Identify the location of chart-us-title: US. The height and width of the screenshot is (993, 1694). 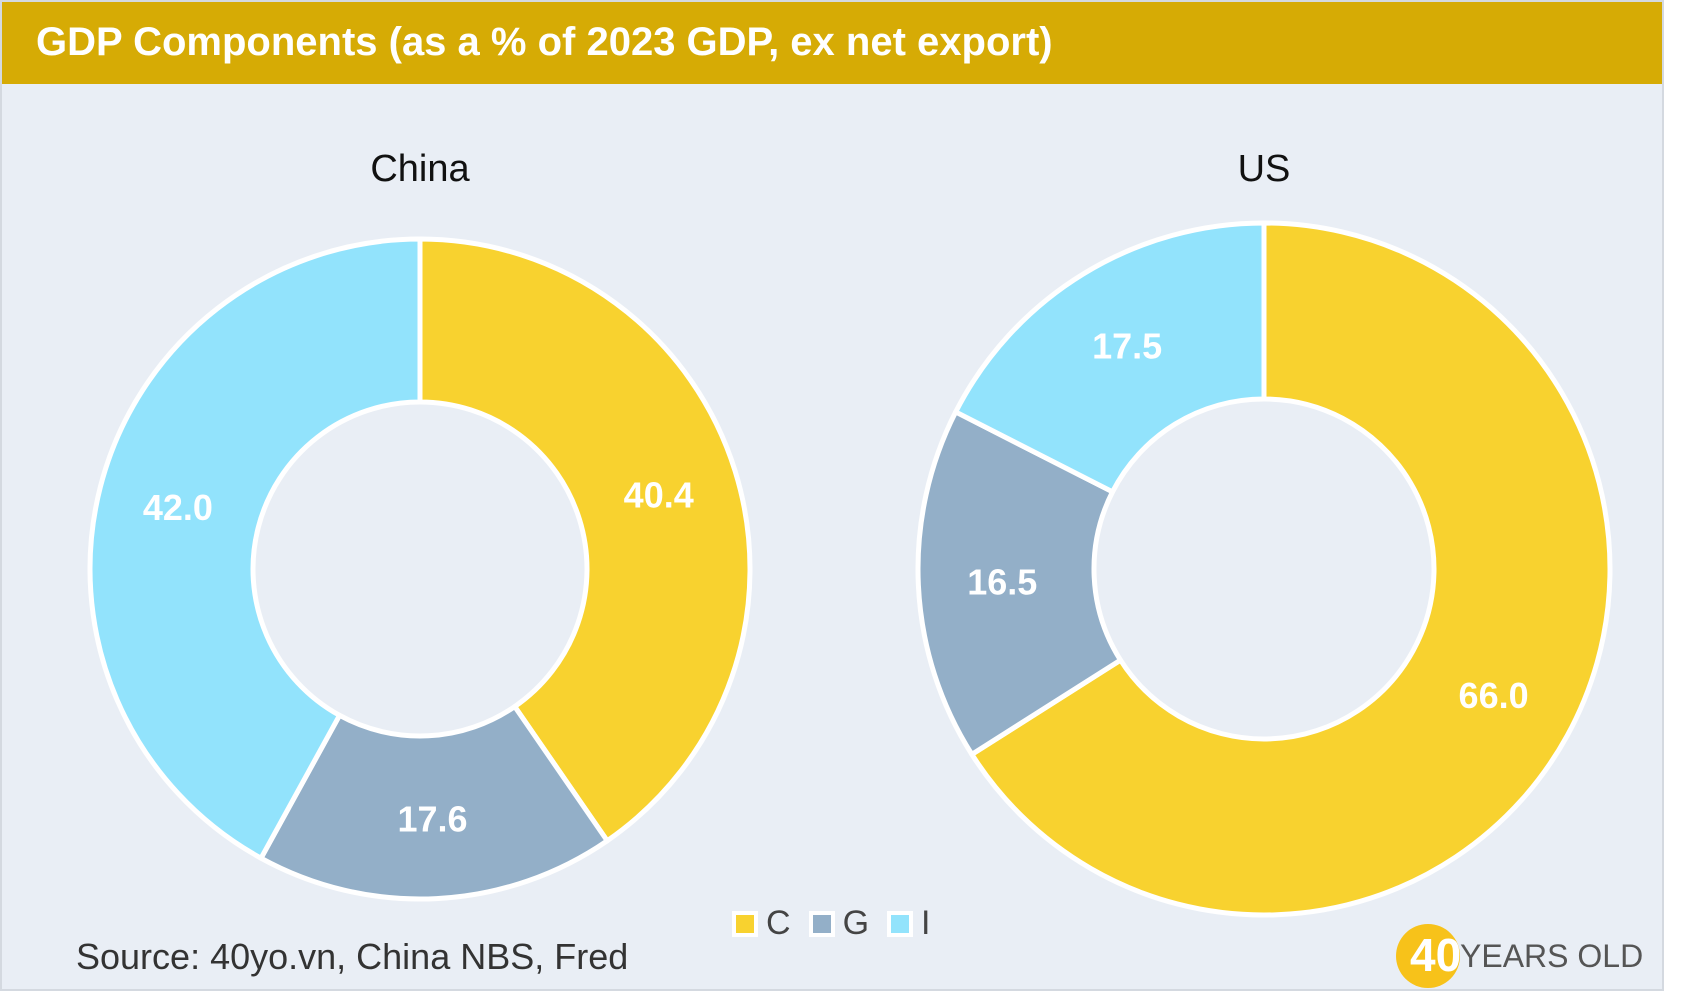
(1264, 169).